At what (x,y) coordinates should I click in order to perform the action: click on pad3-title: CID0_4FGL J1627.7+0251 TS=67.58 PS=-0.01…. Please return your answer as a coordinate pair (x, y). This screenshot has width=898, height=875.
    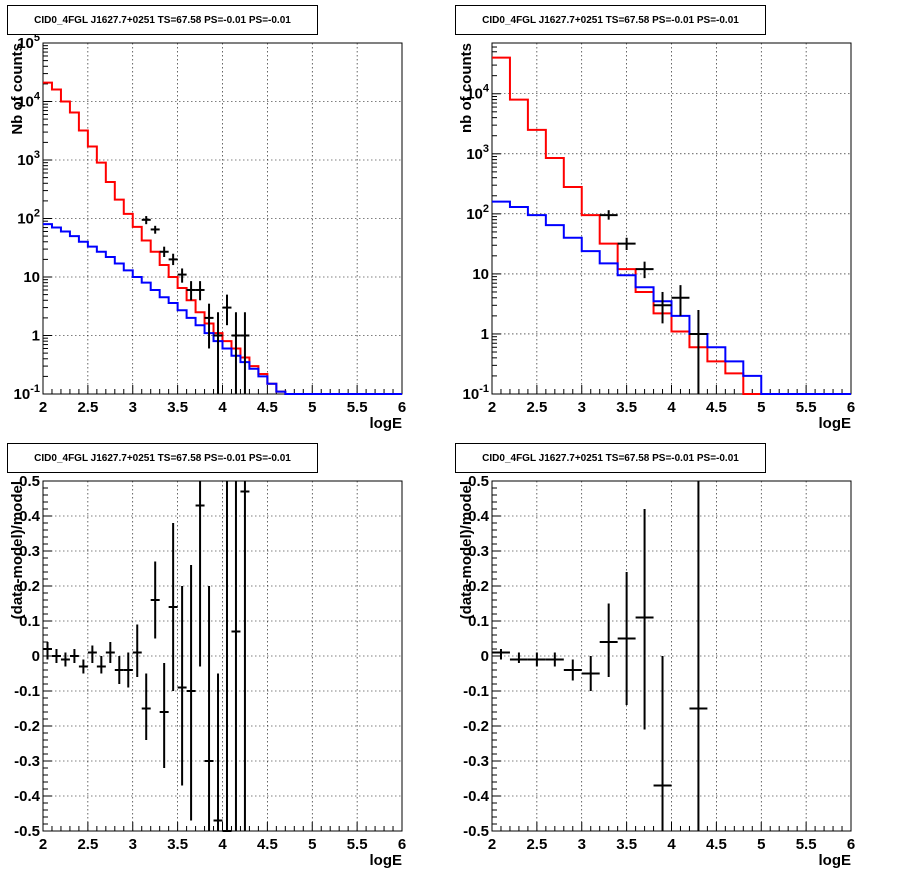
    Looking at the image, I should click on (162, 458).